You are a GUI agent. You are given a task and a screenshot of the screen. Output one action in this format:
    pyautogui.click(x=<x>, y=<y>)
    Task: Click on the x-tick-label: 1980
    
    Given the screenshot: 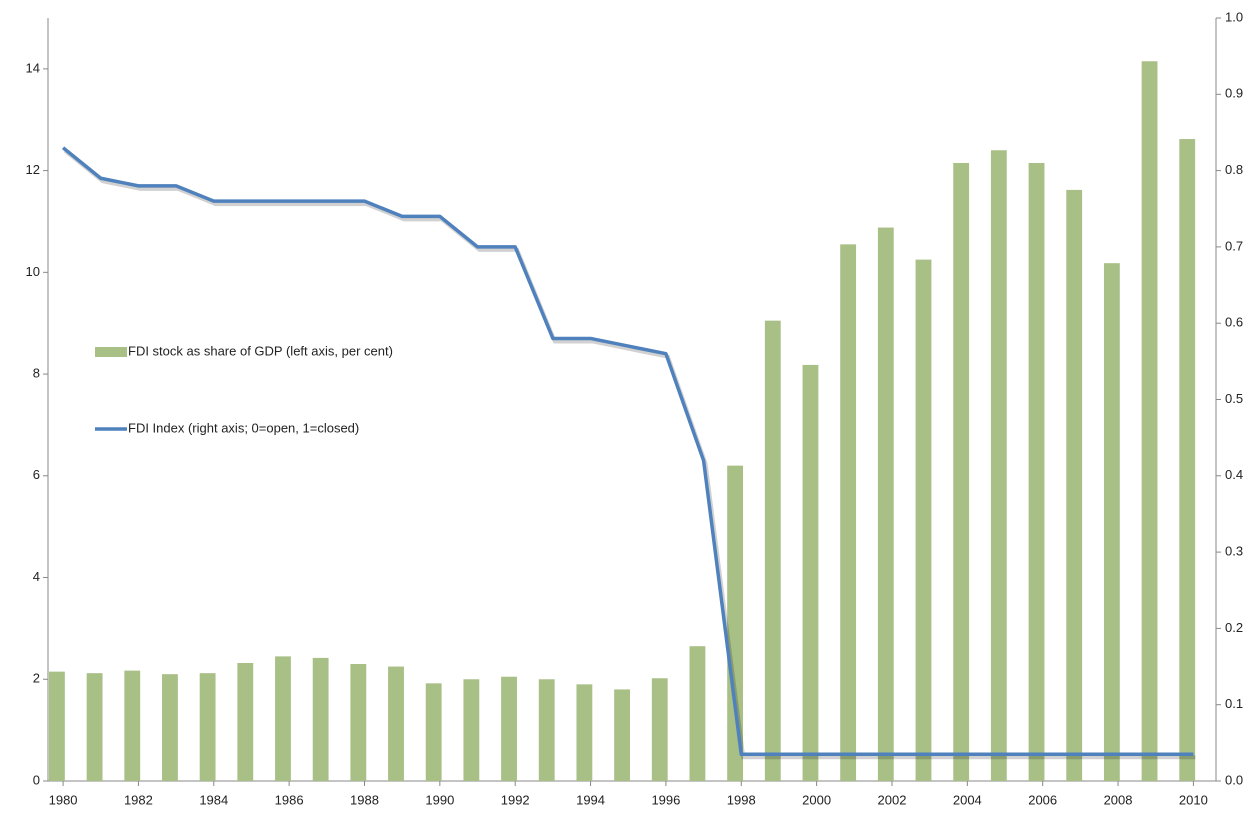 What is the action you would take?
    pyautogui.click(x=63, y=799)
    